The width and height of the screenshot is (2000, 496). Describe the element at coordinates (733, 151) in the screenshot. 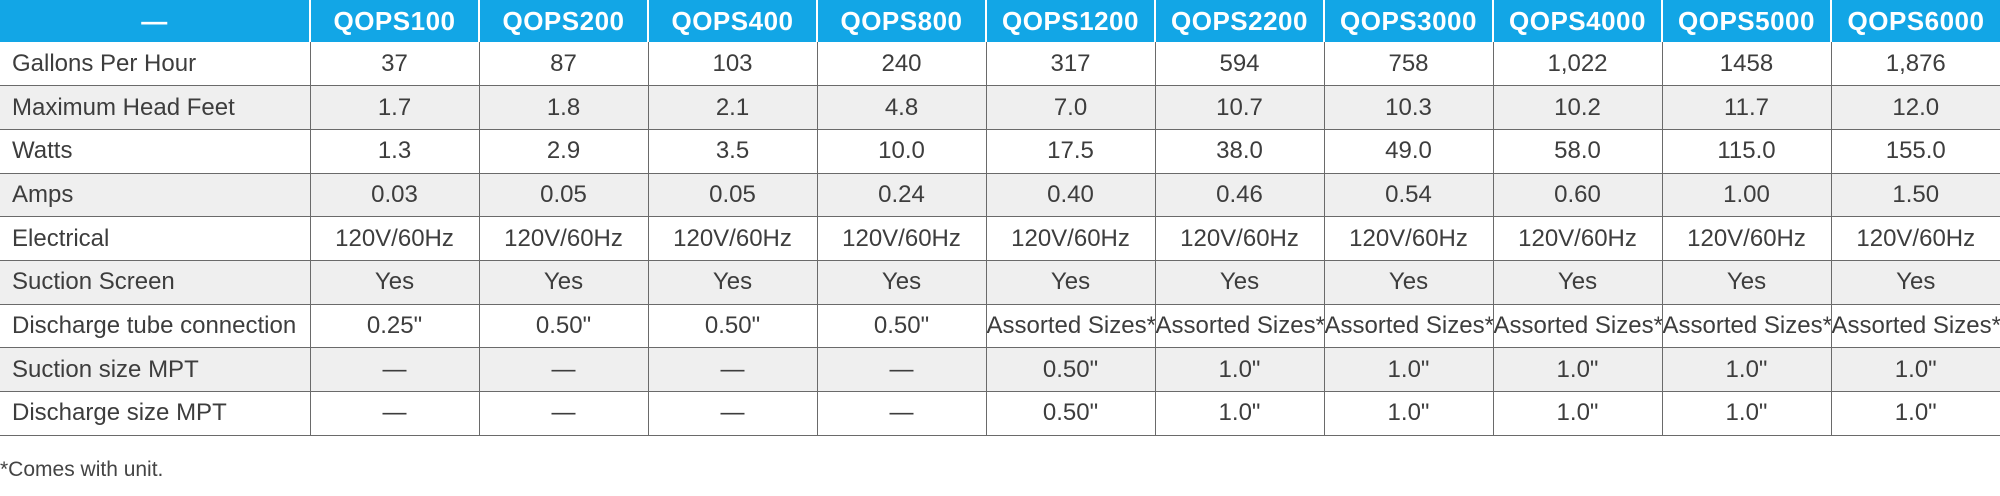

I see `table-cell: 3.5` at that location.